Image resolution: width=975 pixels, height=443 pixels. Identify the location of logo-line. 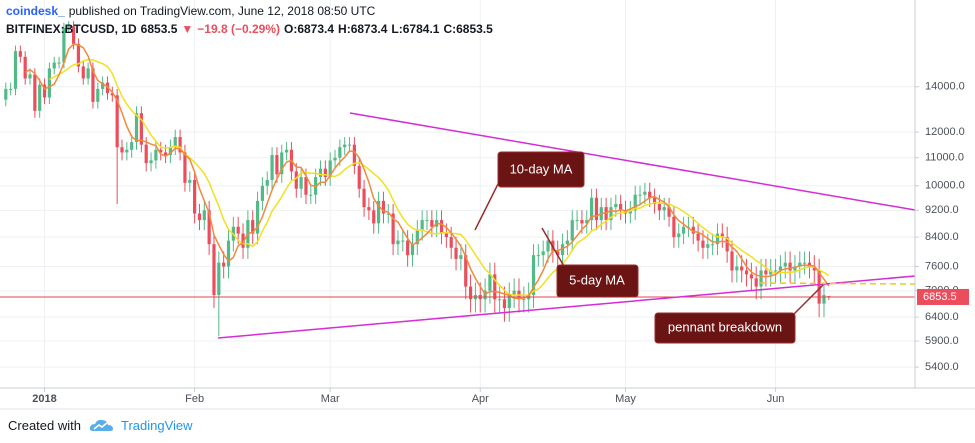
(101, 425).